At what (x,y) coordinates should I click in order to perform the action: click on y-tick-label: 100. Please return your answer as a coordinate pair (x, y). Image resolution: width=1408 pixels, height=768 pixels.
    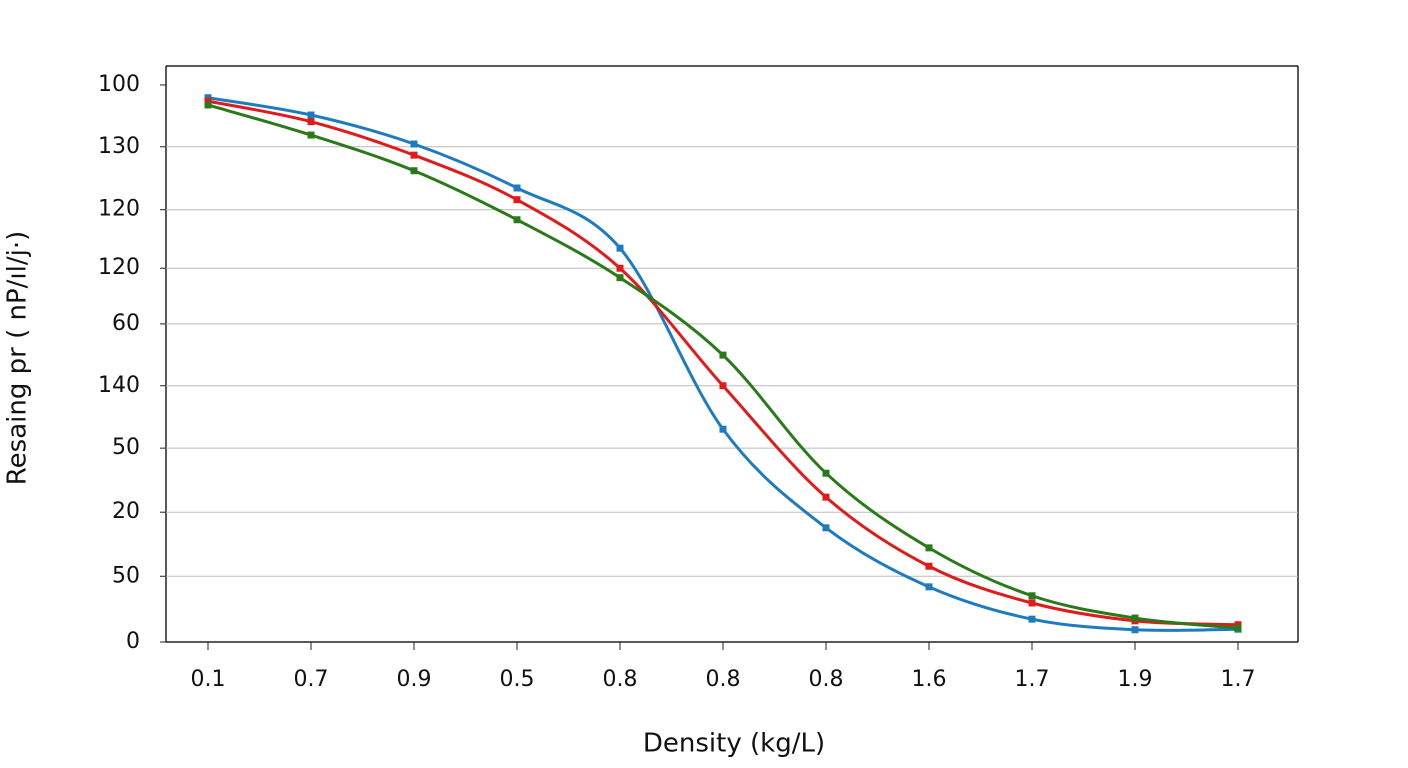
    Looking at the image, I should click on (119, 84).